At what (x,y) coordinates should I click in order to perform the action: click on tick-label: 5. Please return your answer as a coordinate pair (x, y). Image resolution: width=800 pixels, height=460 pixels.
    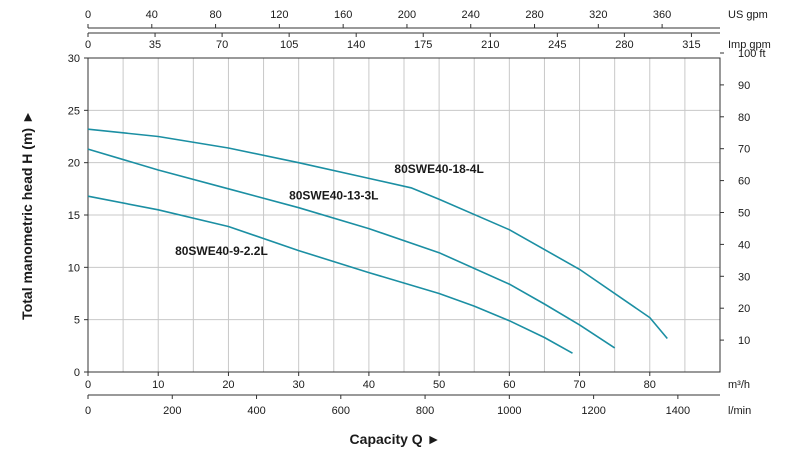
    Looking at the image, I should click on (77, 321).